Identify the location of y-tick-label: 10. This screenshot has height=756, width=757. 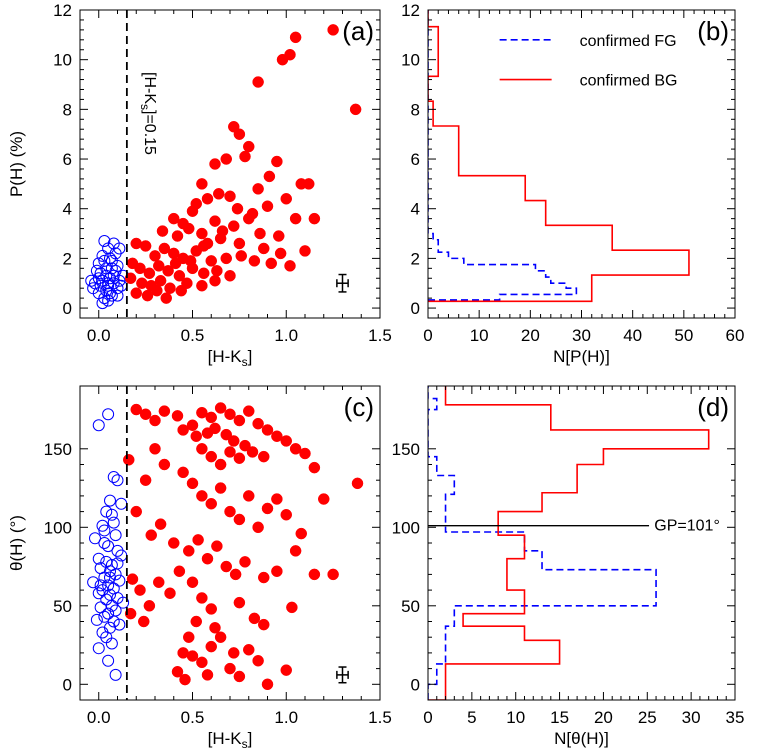
(410, 60).